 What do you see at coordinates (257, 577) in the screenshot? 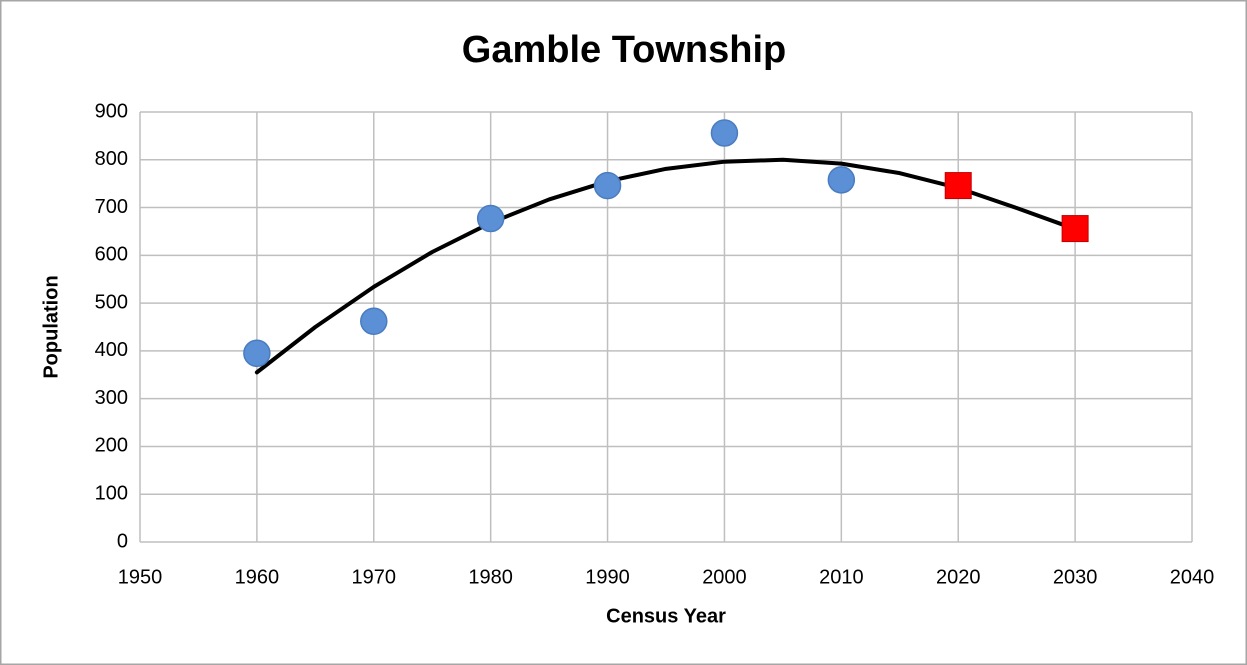
I see `x-tick-label: 1960` at bounding box center [257, 577].